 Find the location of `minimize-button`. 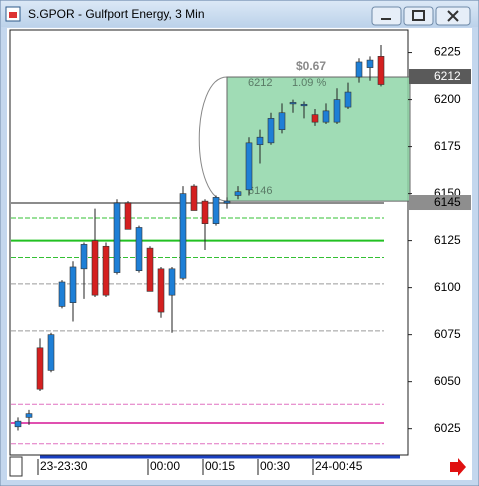

minimize-button is located at coordinates (386, 16).